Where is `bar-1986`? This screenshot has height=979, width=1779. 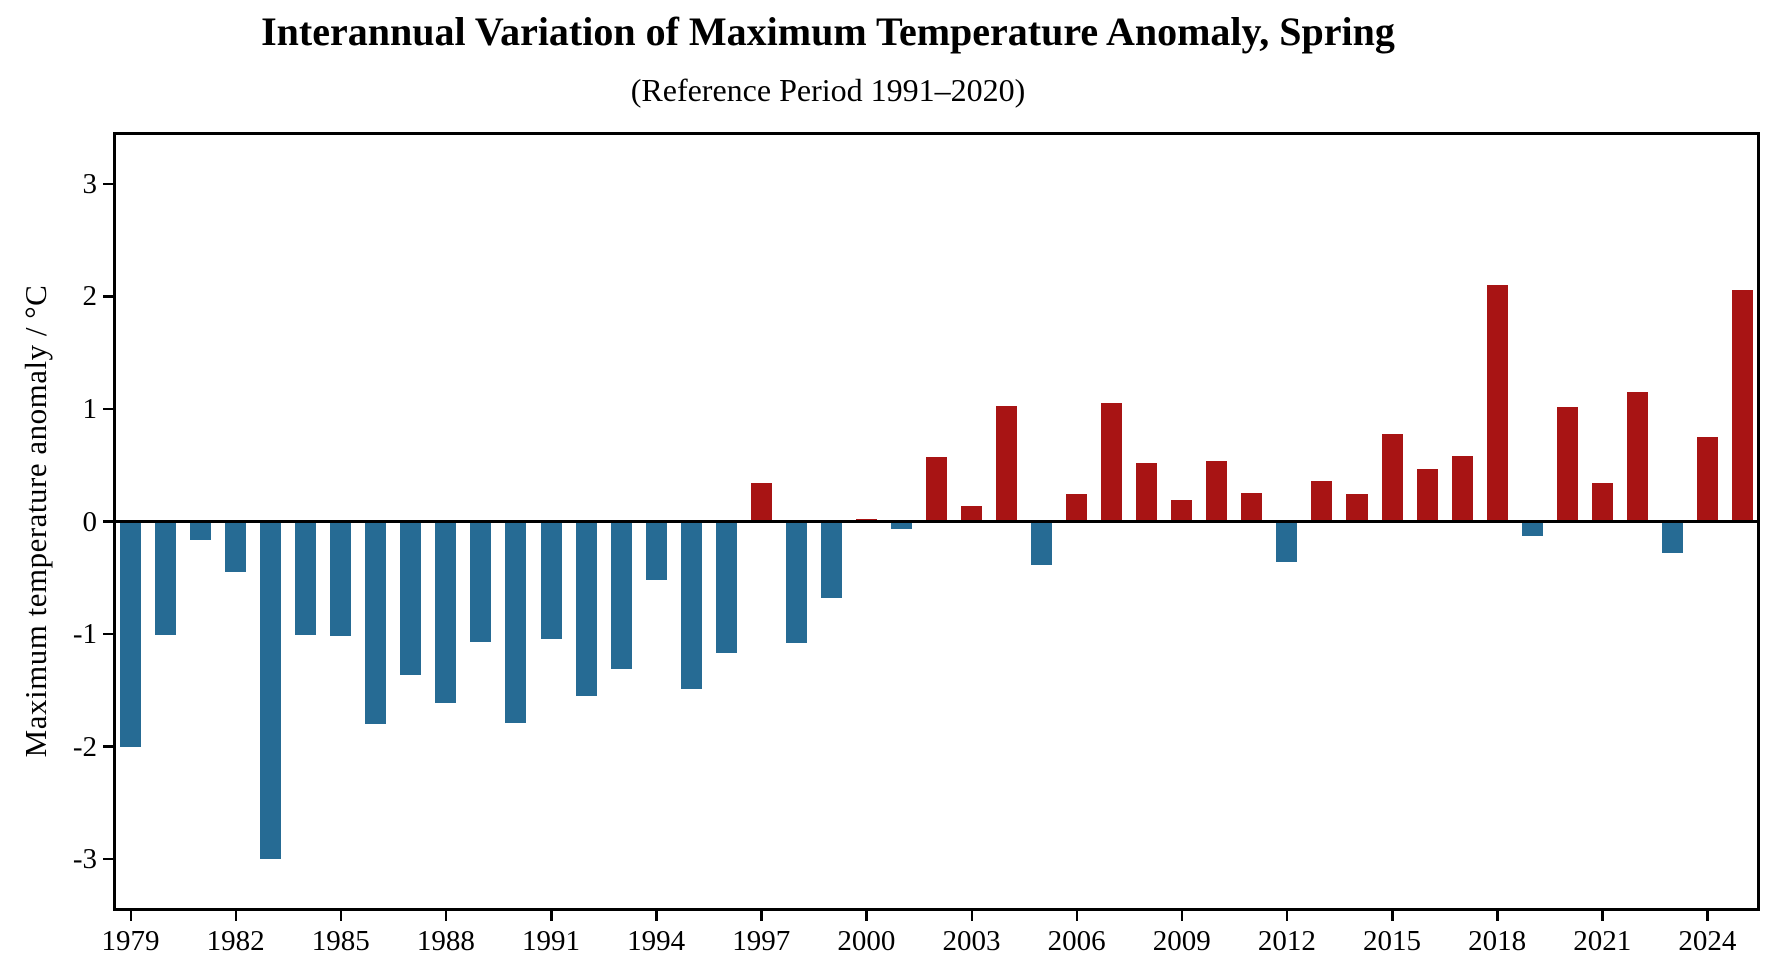 bar-1986 is located at coordinates (376, 623).